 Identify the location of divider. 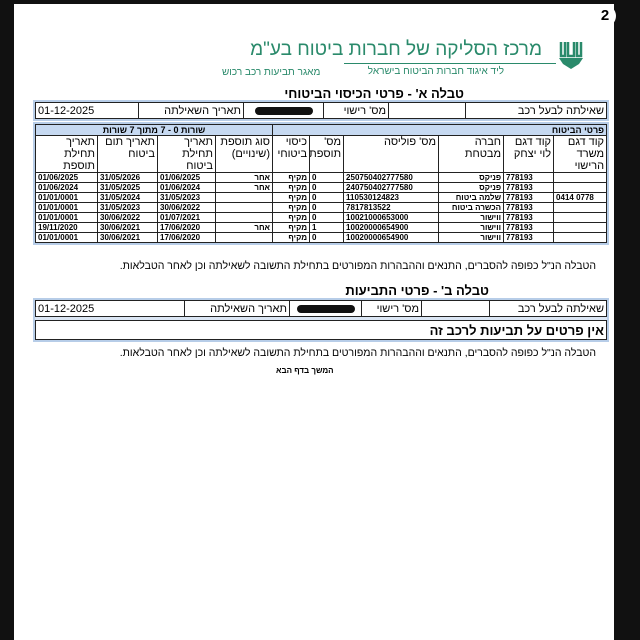
(450, 63).